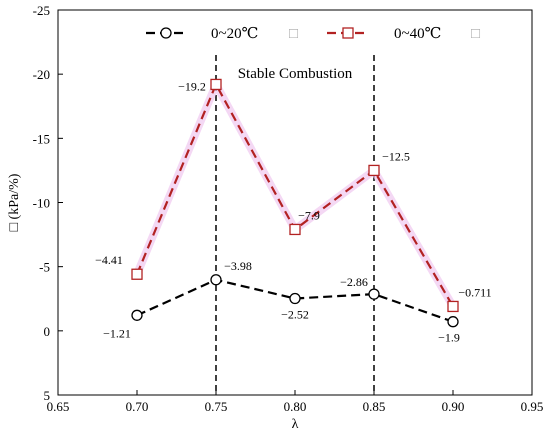 Image resolution: width=550 pixels, height=437 pixels. I want to click on stable-combustion-annotation: Stable Combustion, so click(295, 74).